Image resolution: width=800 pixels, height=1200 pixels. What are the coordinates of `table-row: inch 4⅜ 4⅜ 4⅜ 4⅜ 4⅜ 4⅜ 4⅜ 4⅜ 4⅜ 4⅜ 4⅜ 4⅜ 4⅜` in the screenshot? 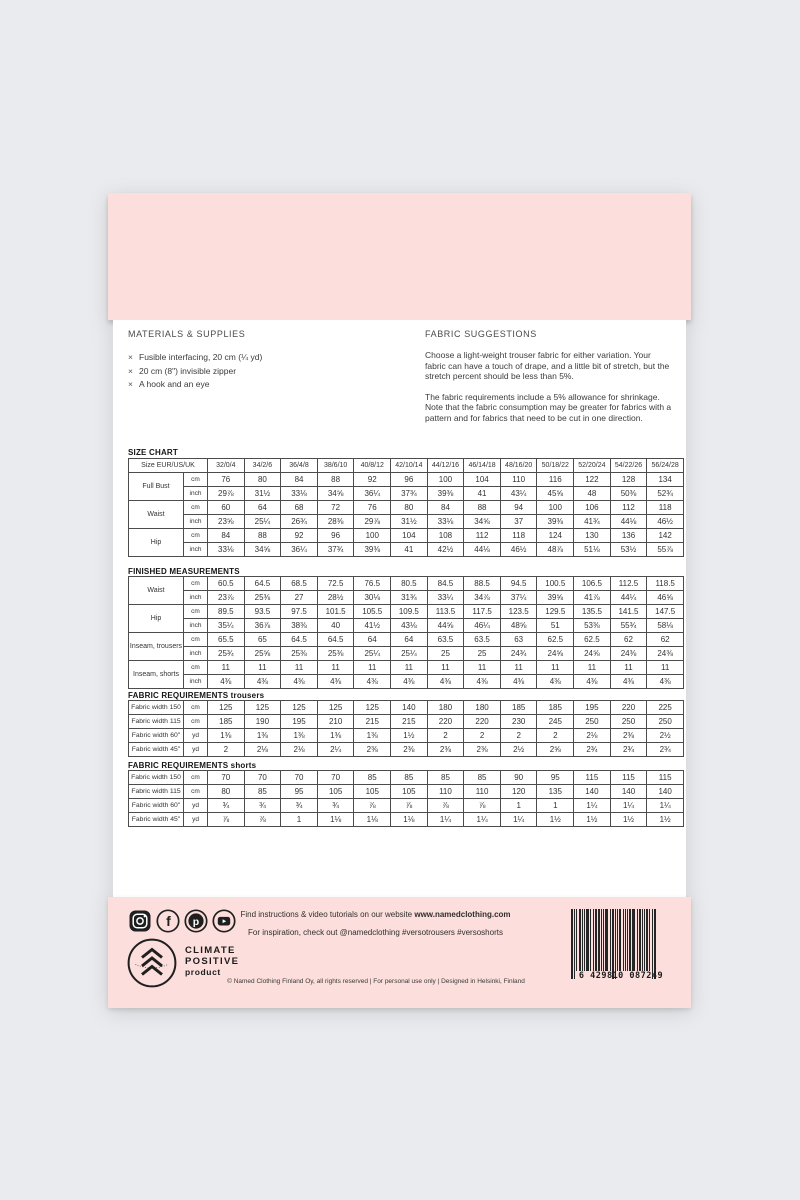 It's located at (406, 681).